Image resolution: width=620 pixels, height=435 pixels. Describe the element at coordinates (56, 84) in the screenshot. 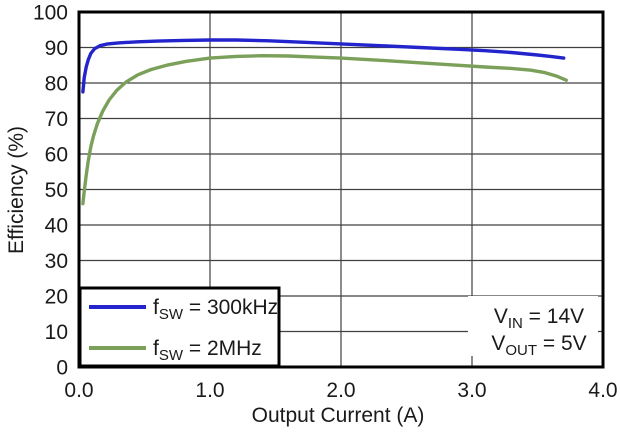

I see `y-tick-label-80: 80` at that location.